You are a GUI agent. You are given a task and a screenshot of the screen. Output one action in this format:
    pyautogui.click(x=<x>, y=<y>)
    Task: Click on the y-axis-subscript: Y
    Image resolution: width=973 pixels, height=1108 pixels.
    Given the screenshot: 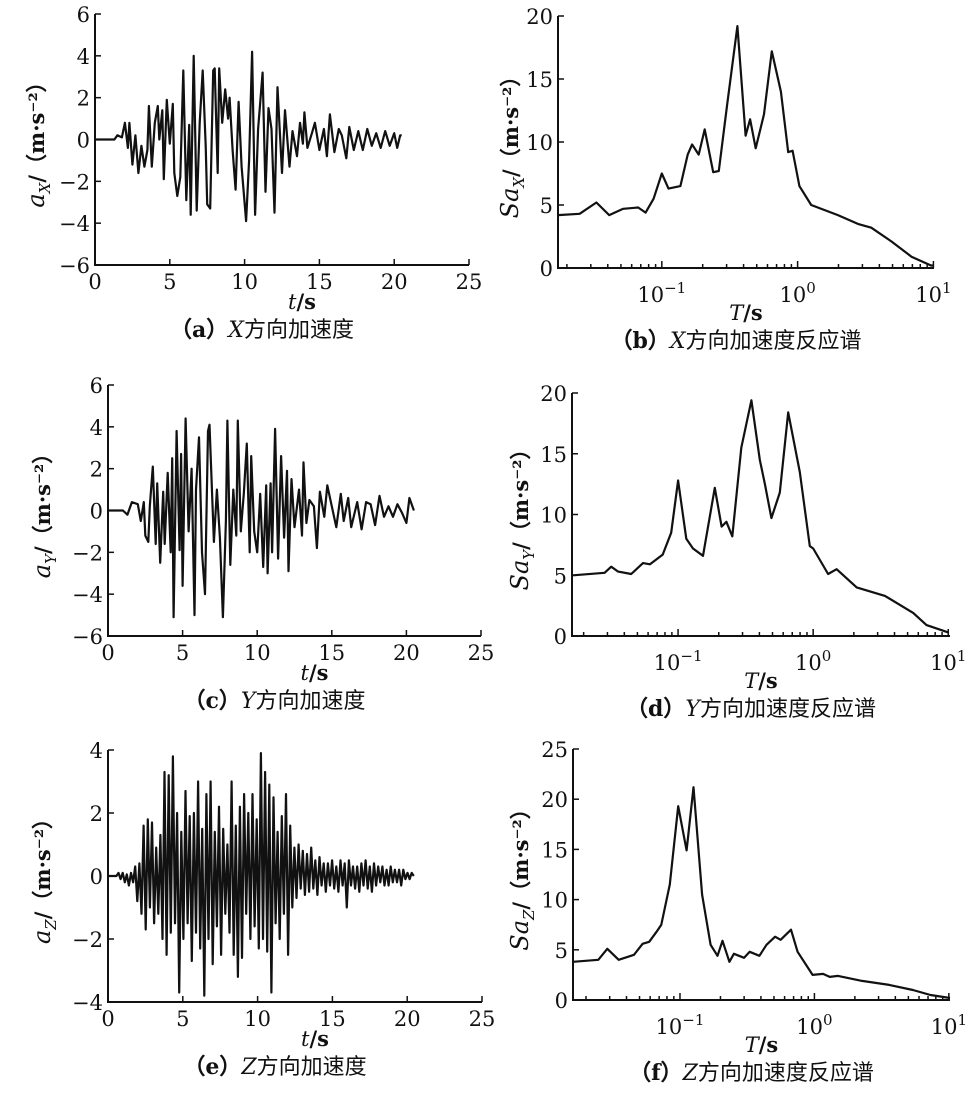 What is the action you would take?
    pyautogui.click(x=51, y=558)
    